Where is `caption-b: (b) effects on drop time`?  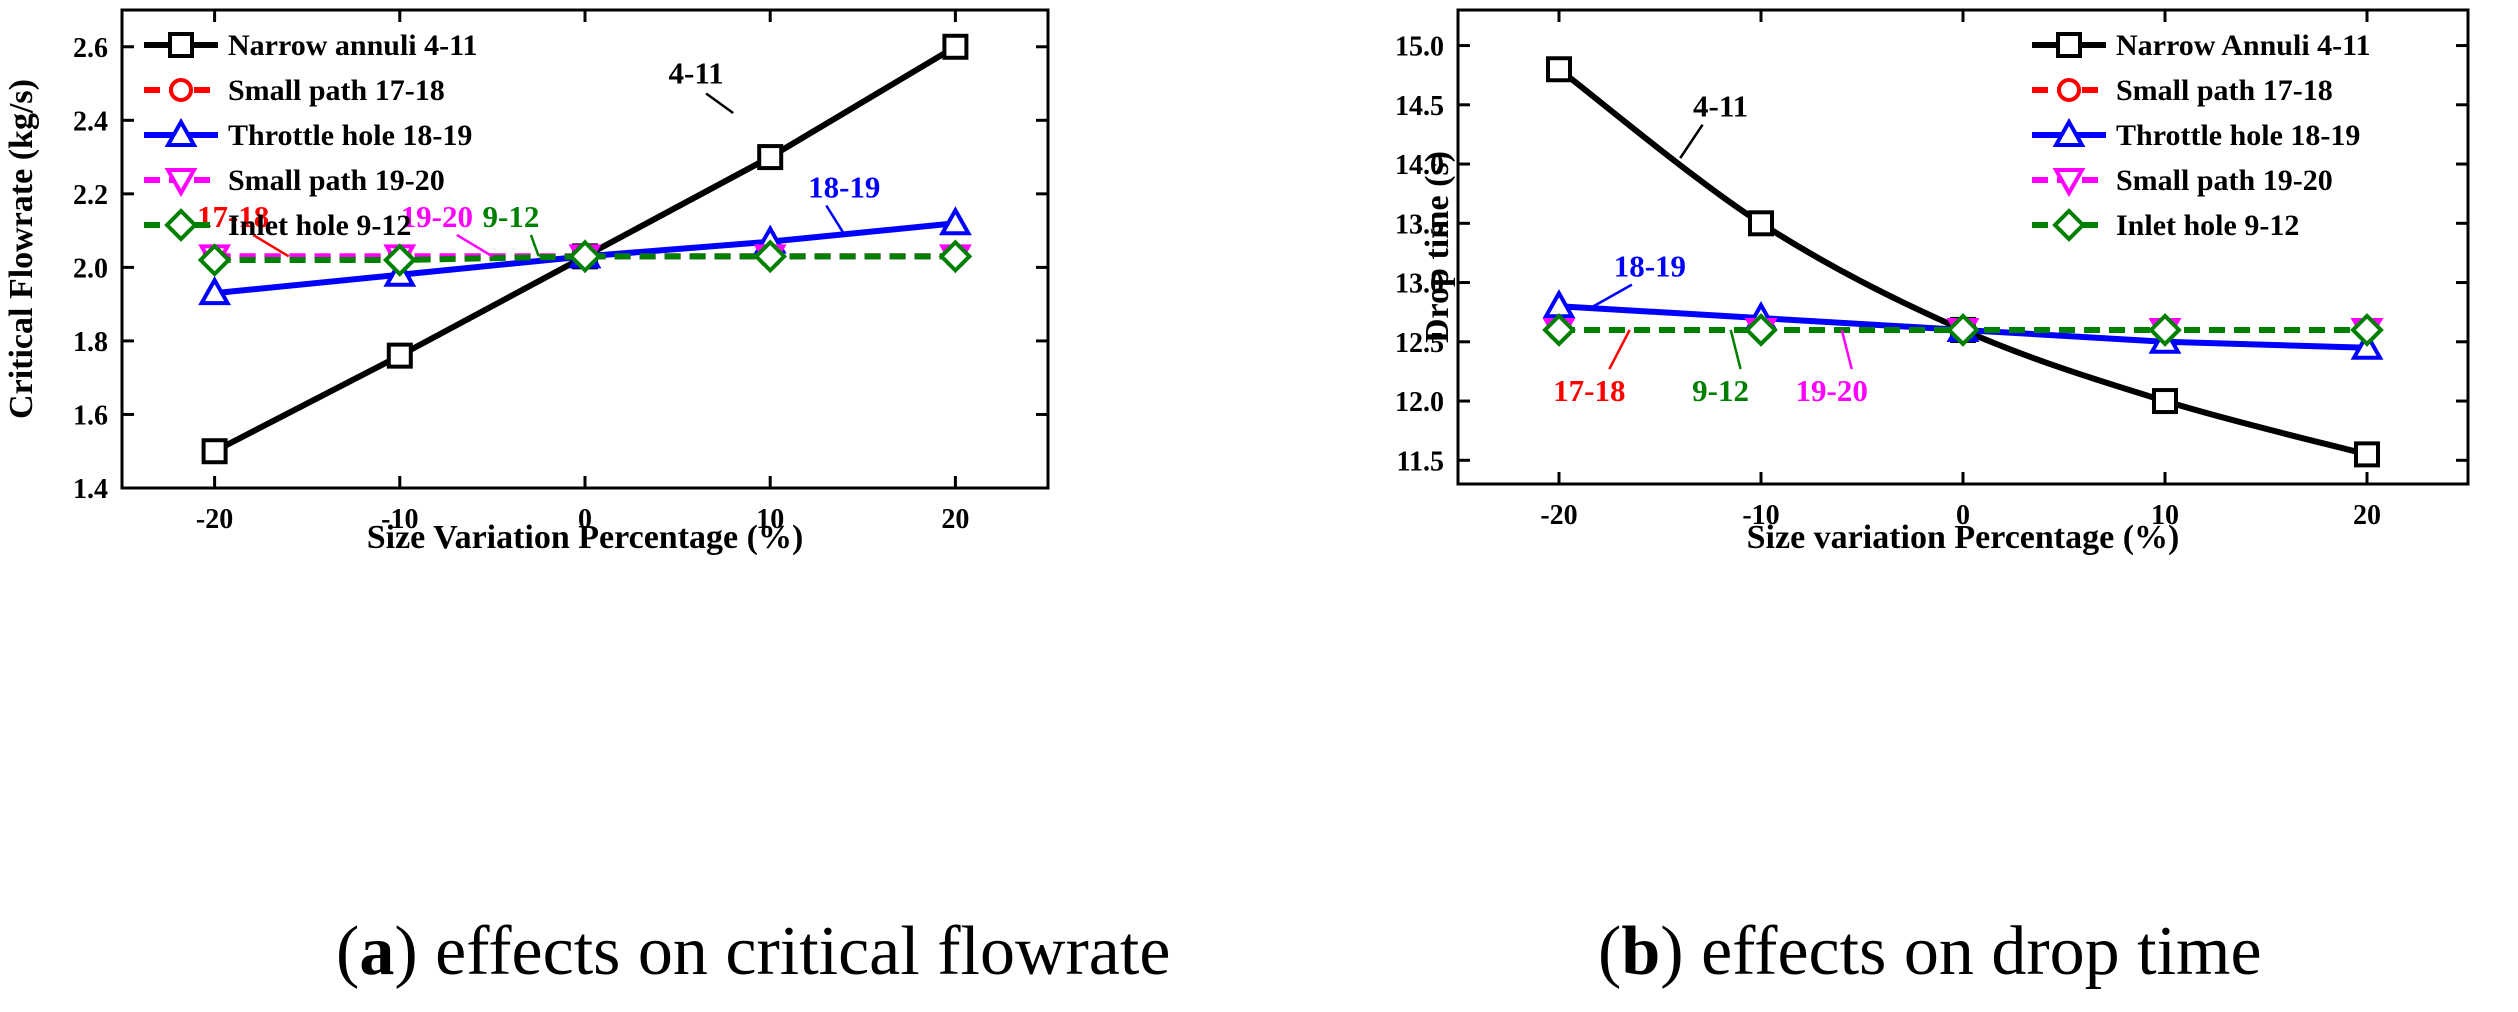 caption-b: (b) effects on drop time is located at coordinates (1930, 952).